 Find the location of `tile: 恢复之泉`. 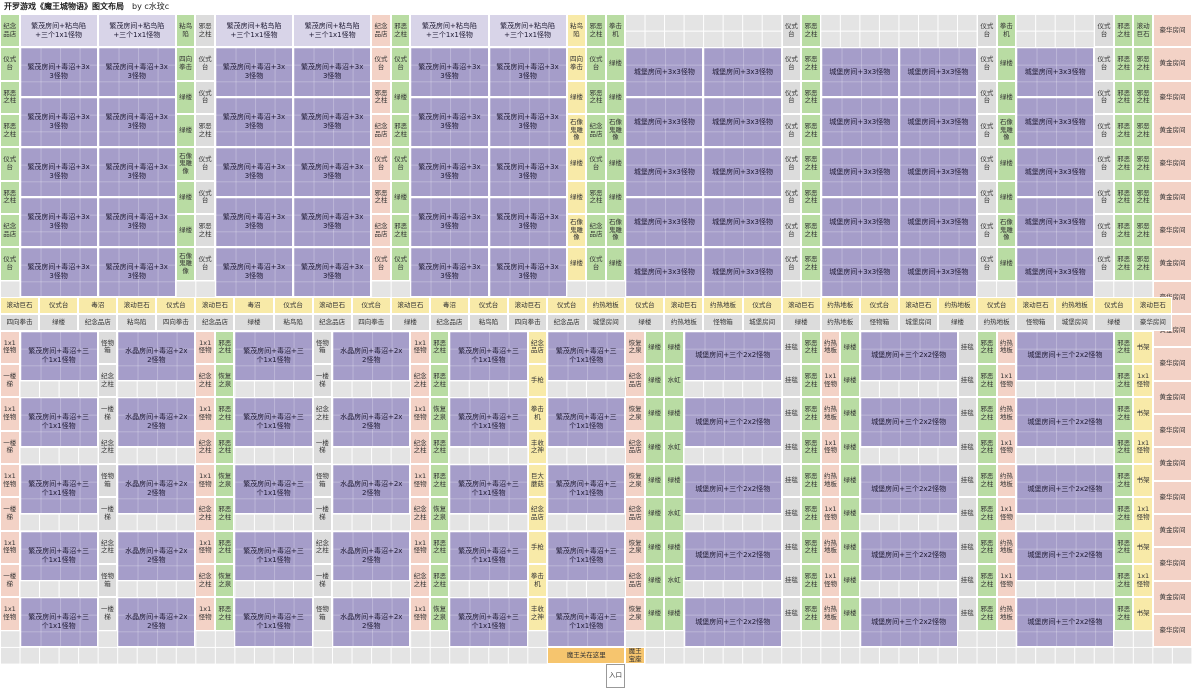

tile: 恢复之泉 is located at coordinates (439, 414).